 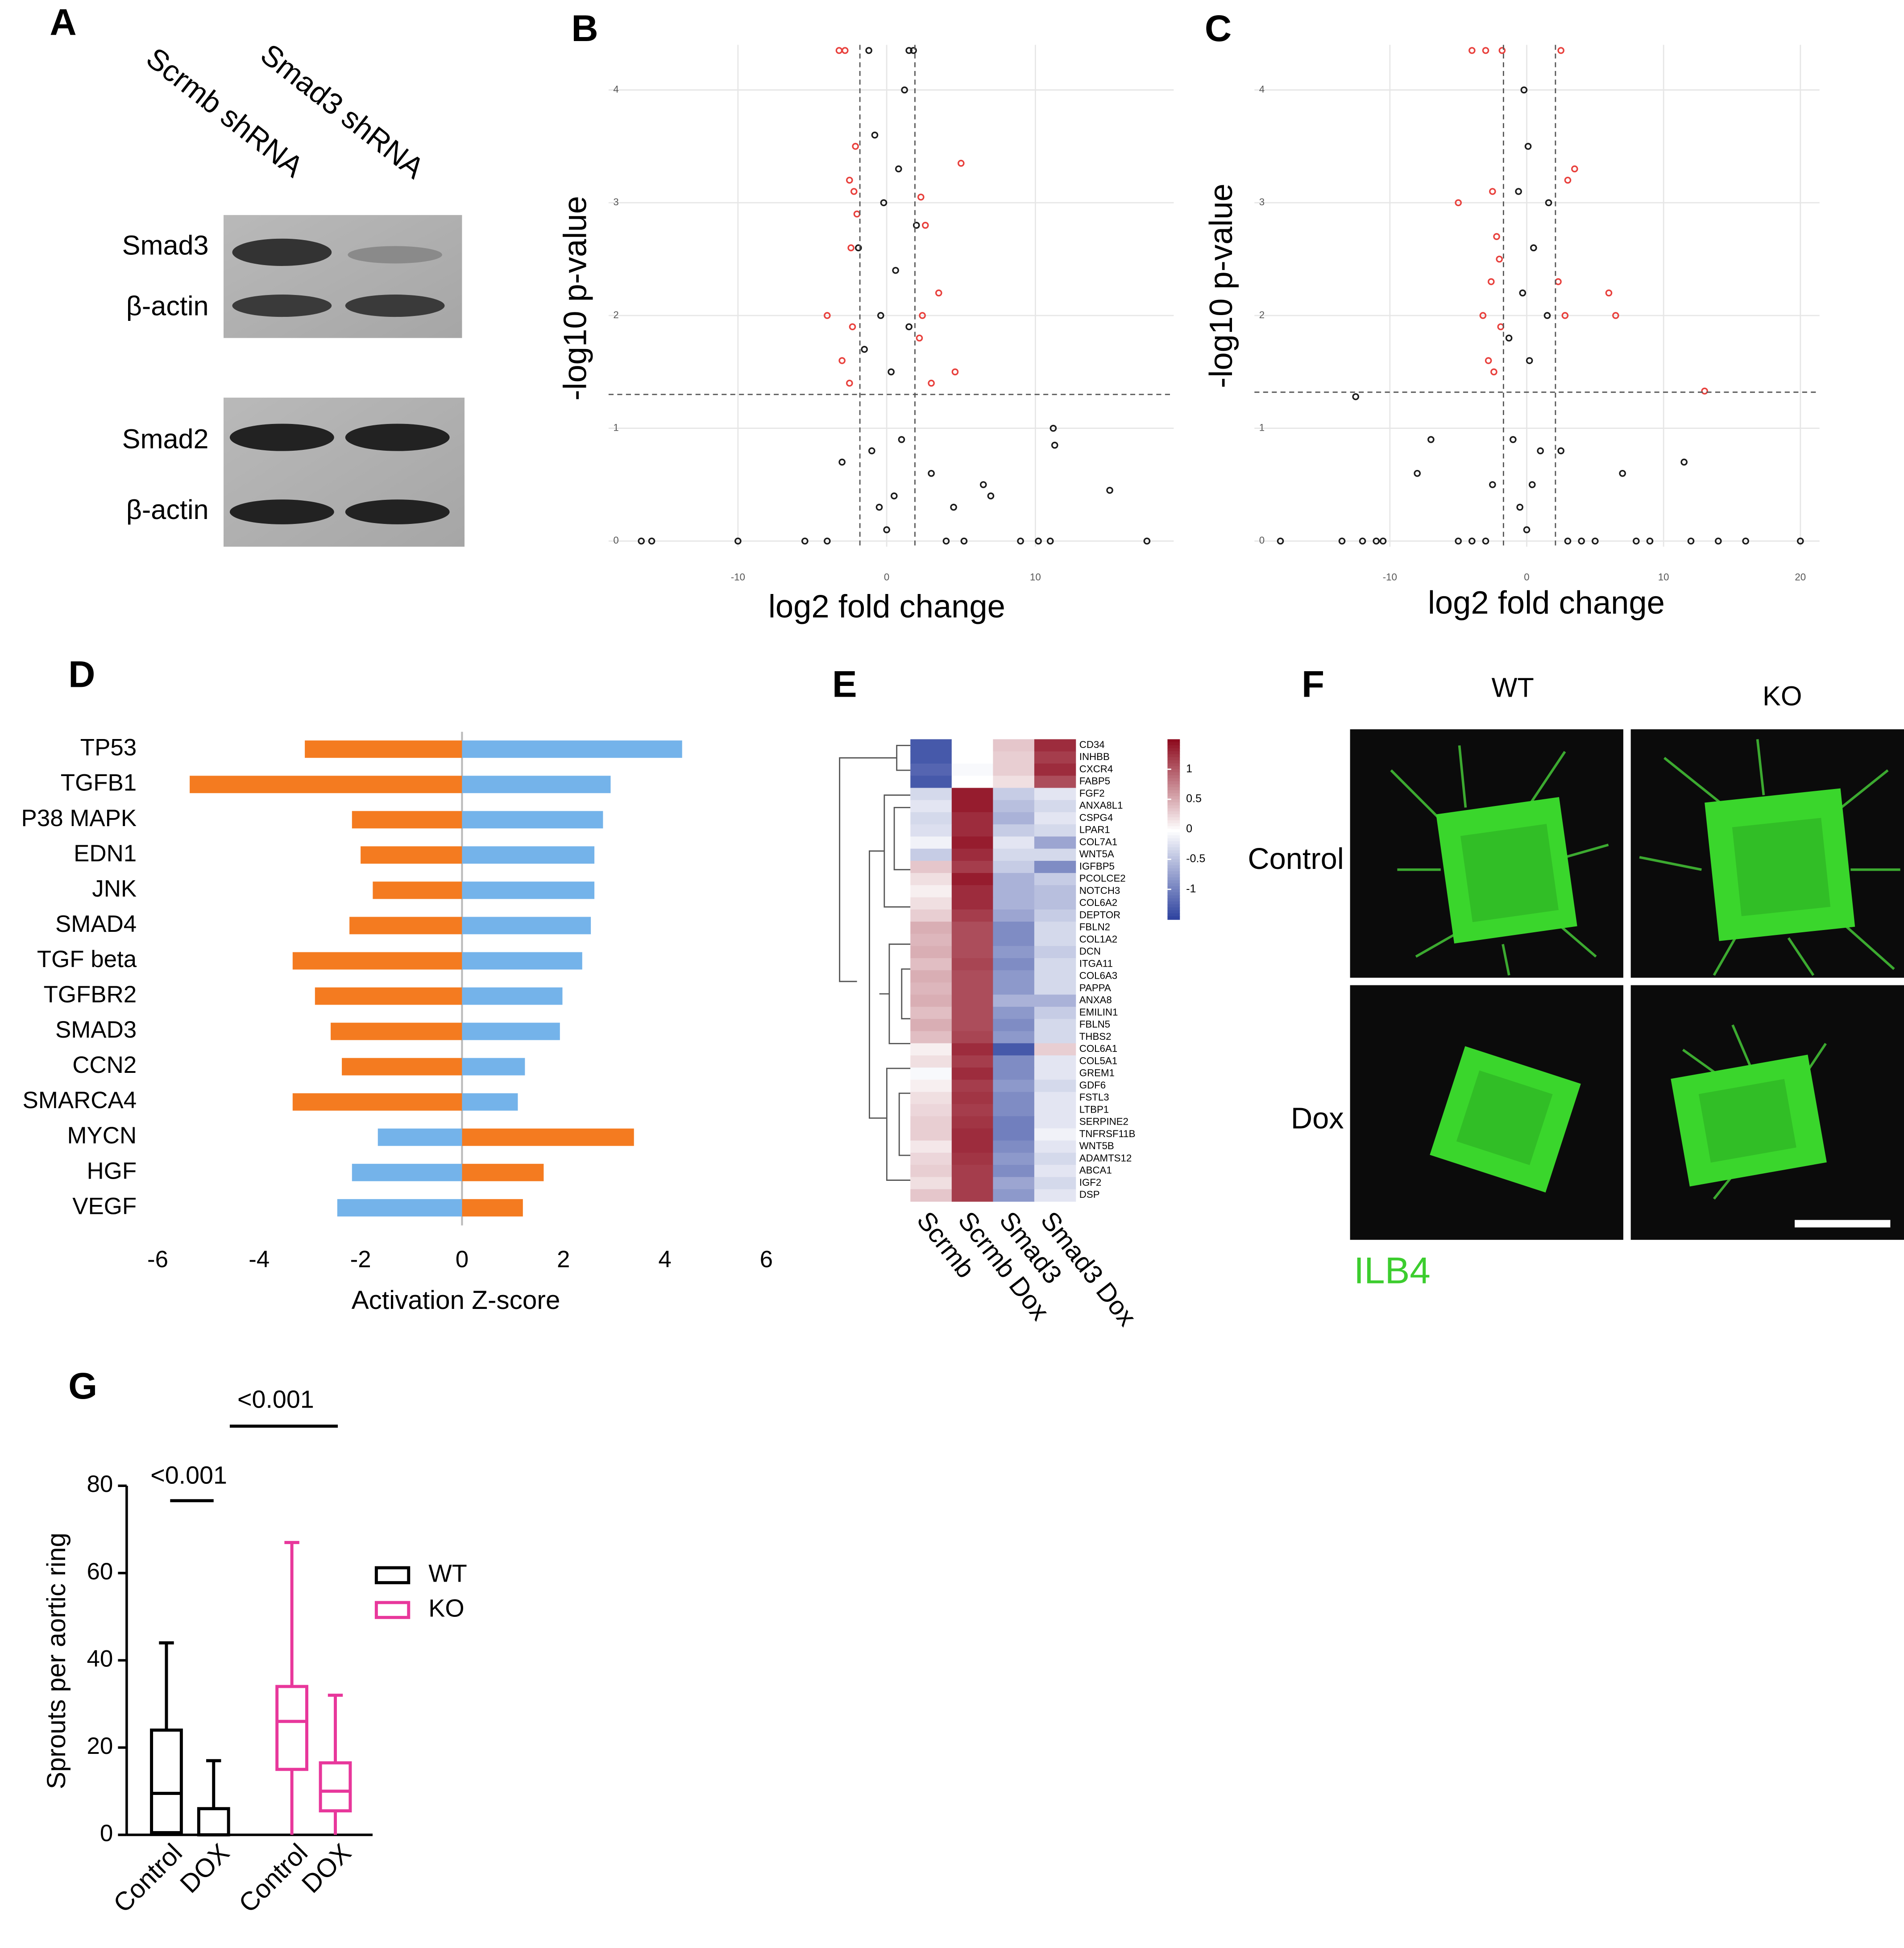 I want to click on dendrogram, so click(x=875, y=962).